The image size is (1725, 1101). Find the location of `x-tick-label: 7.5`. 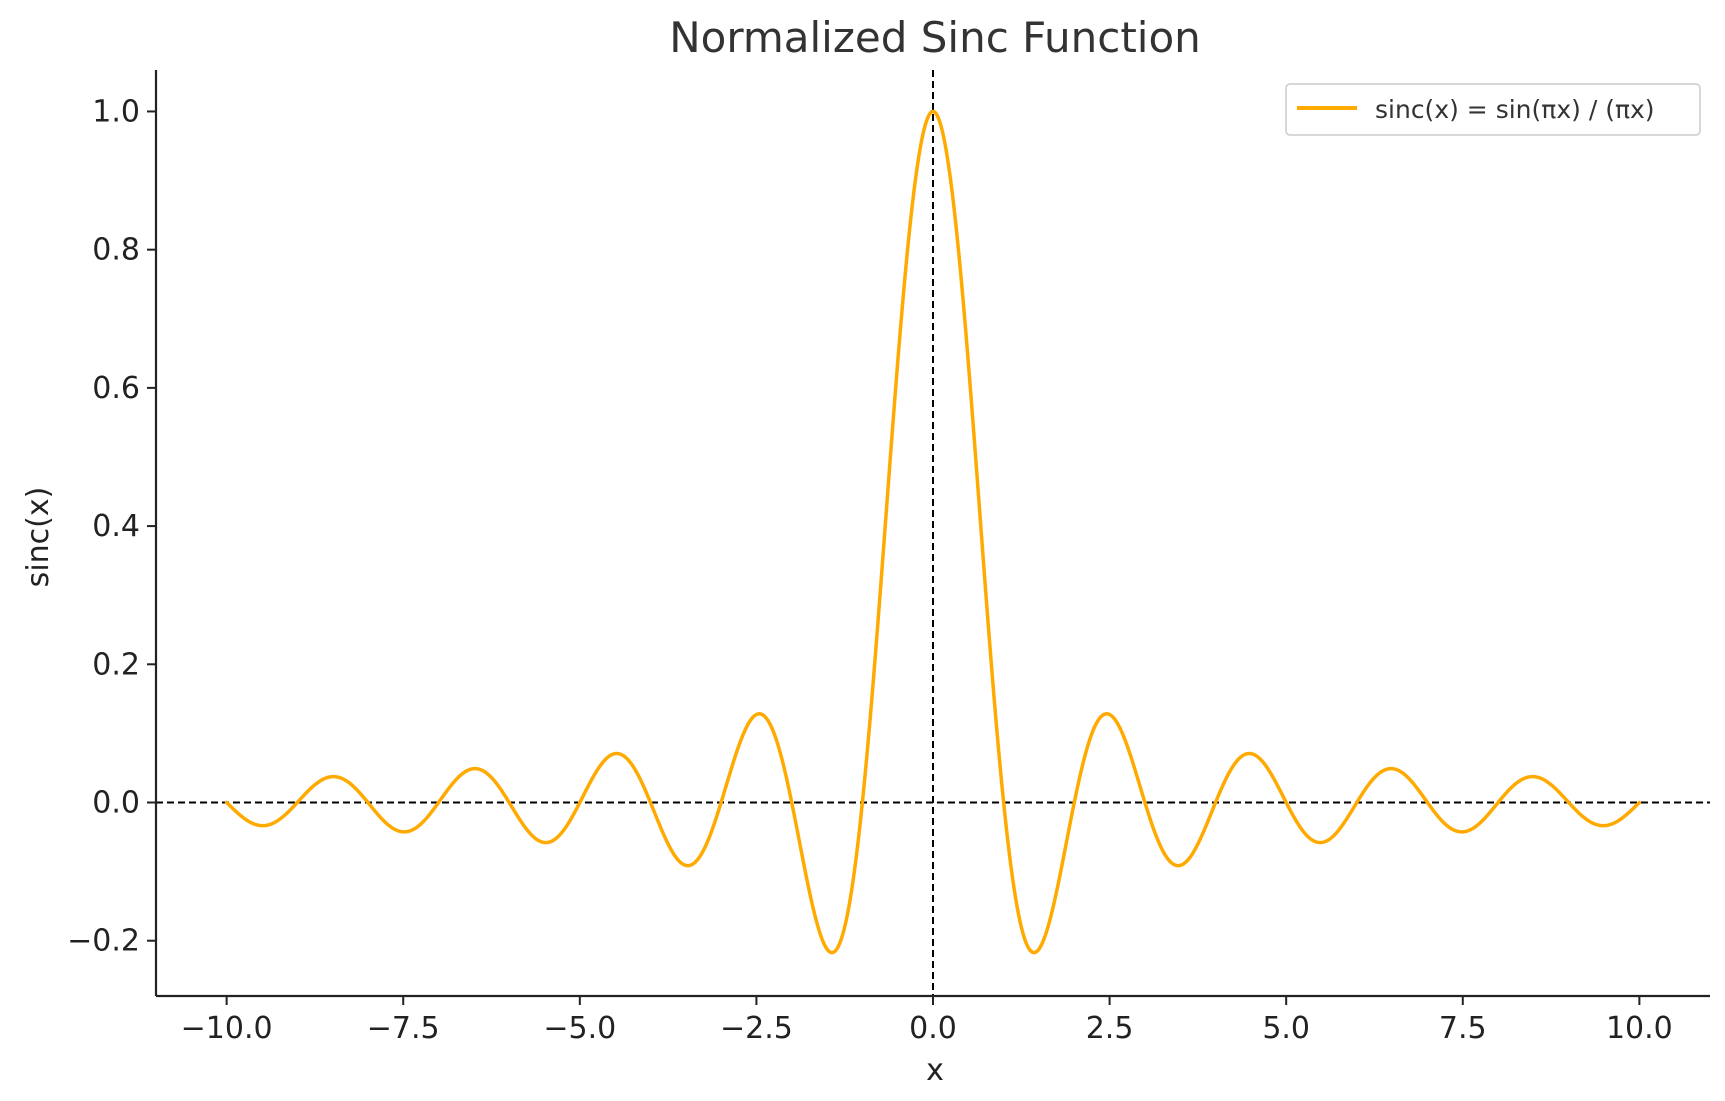

x-tick-label: 7.5 is located at coordinates (1463, 1028).